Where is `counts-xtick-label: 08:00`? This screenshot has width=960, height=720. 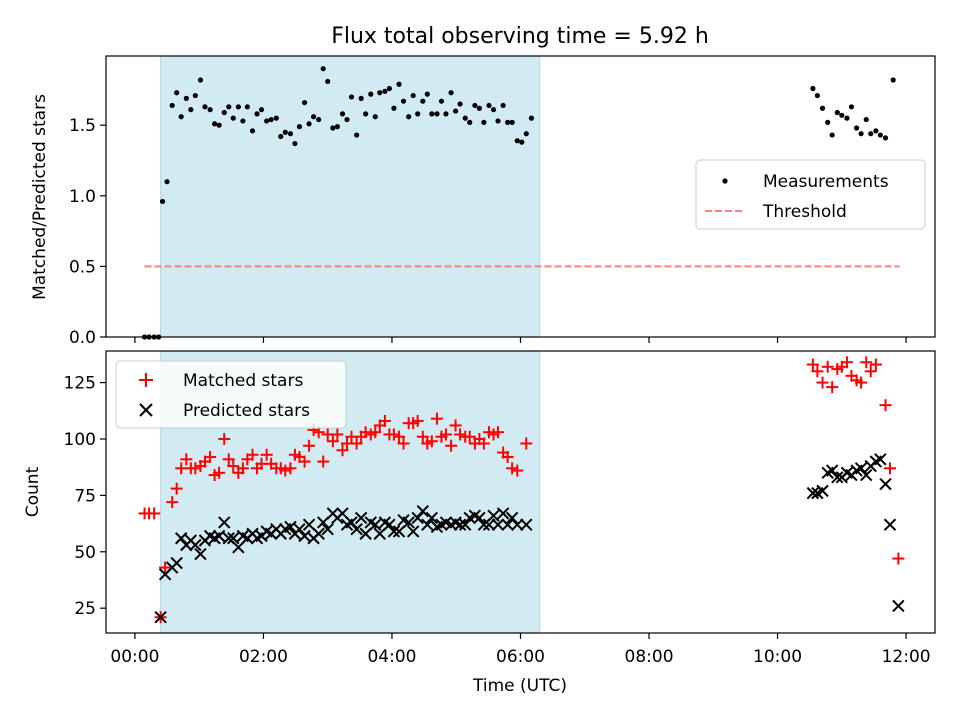 counts-xtick-label: 08:00 is located at coordinates (649, 657).